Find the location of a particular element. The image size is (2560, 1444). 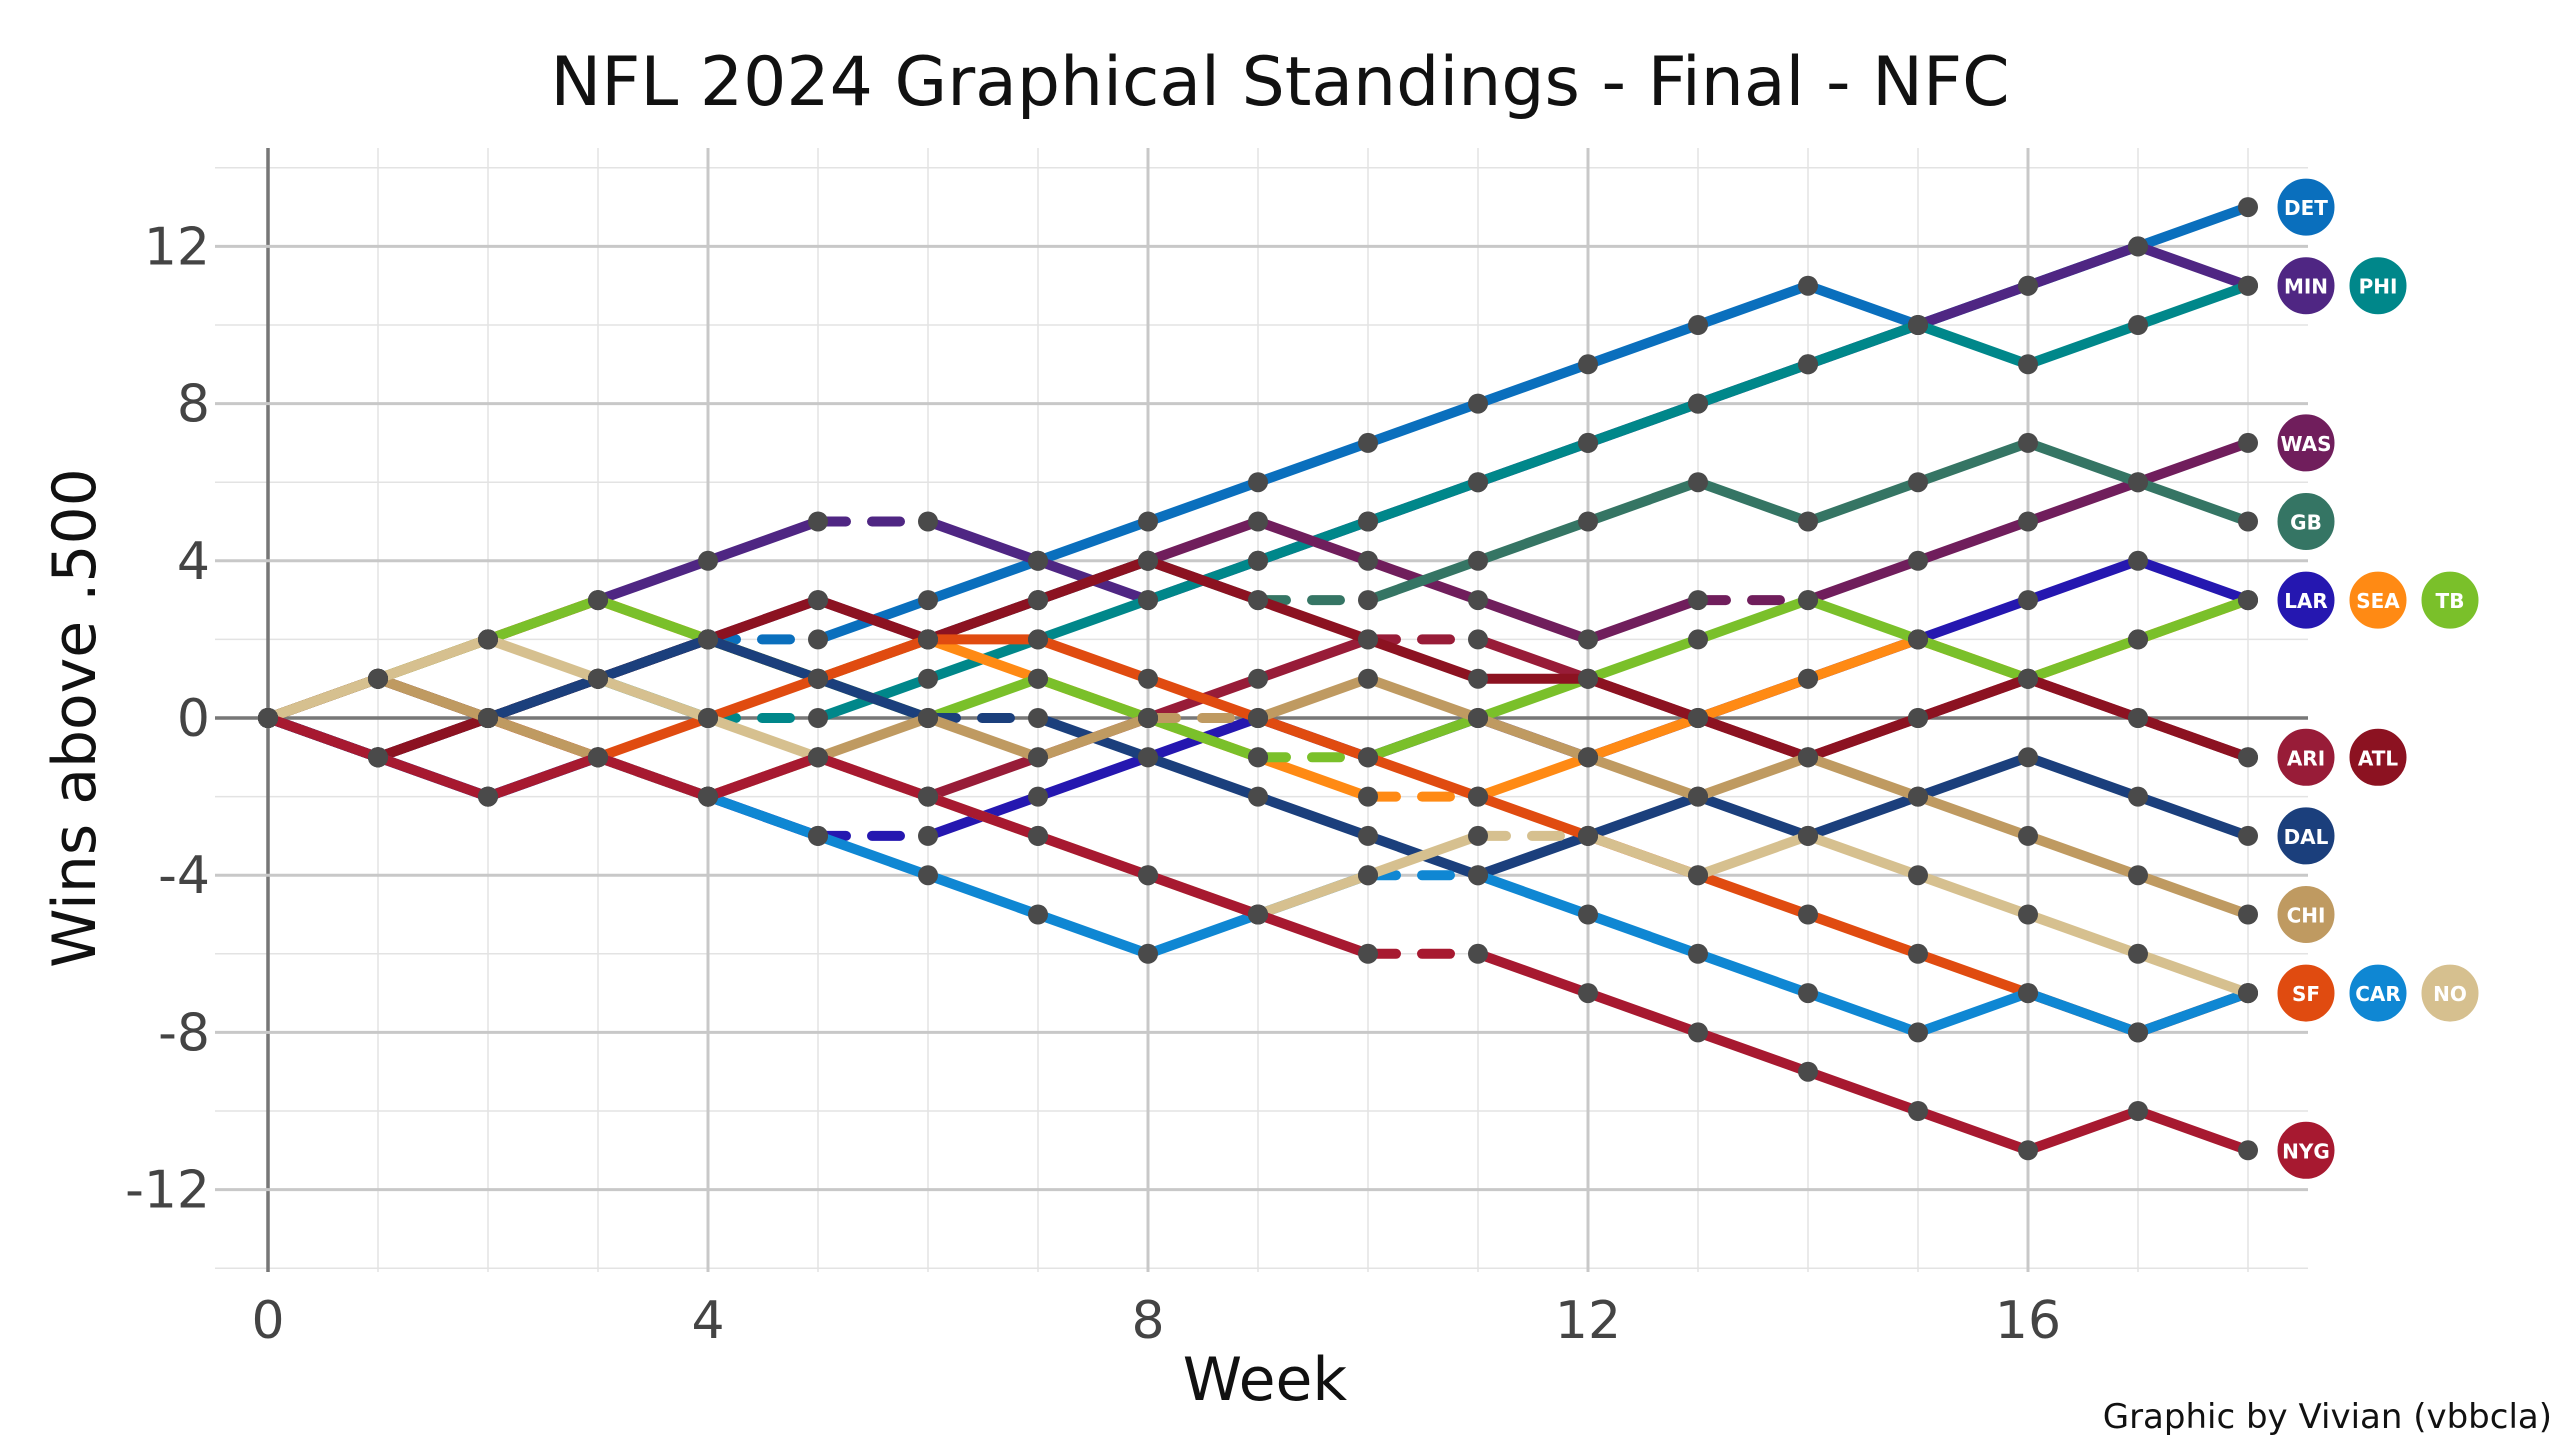

logo-text: DAL is located at coordinates (2306, 837).